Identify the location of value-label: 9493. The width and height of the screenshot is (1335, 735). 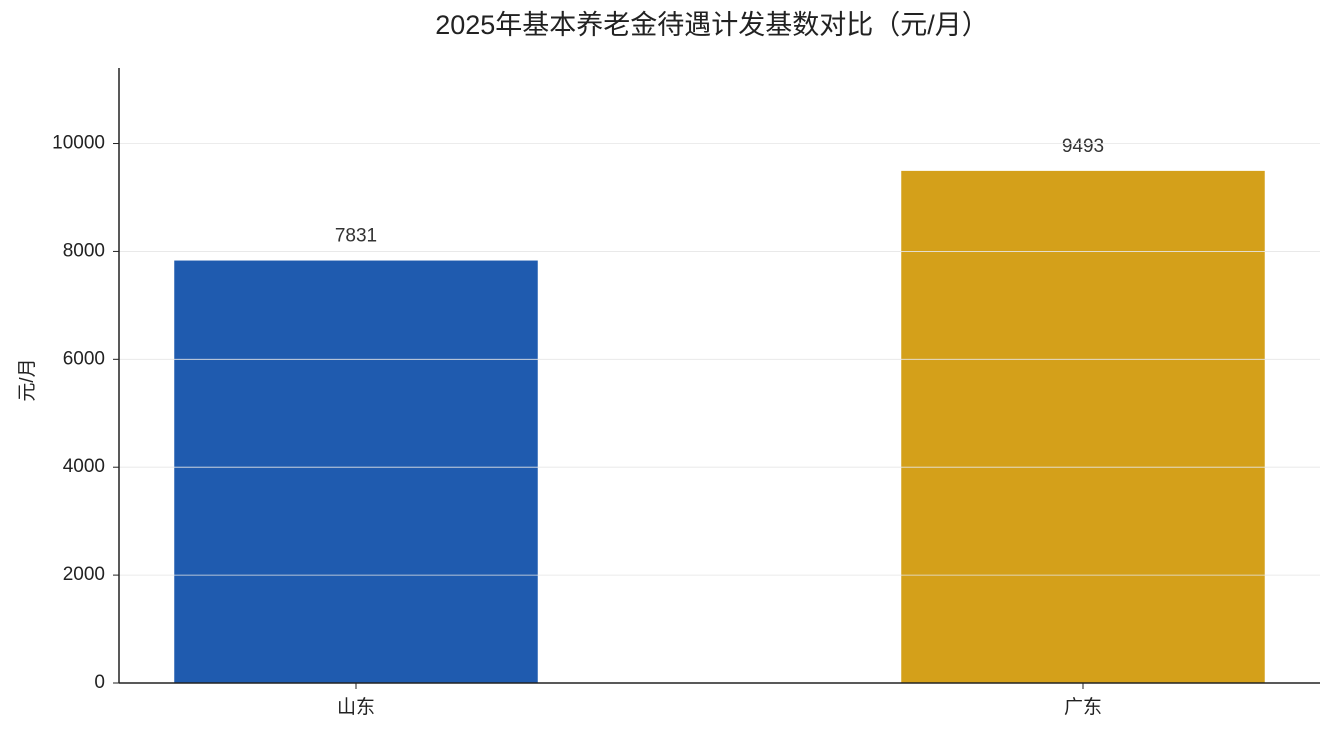
(1083, 146).